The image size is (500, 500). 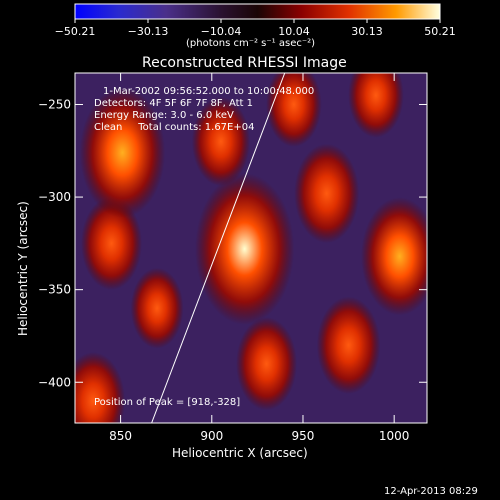 I want to click on annotation-counts: Clean Total counts: 1.67E+04, so click(x=174, y=127).